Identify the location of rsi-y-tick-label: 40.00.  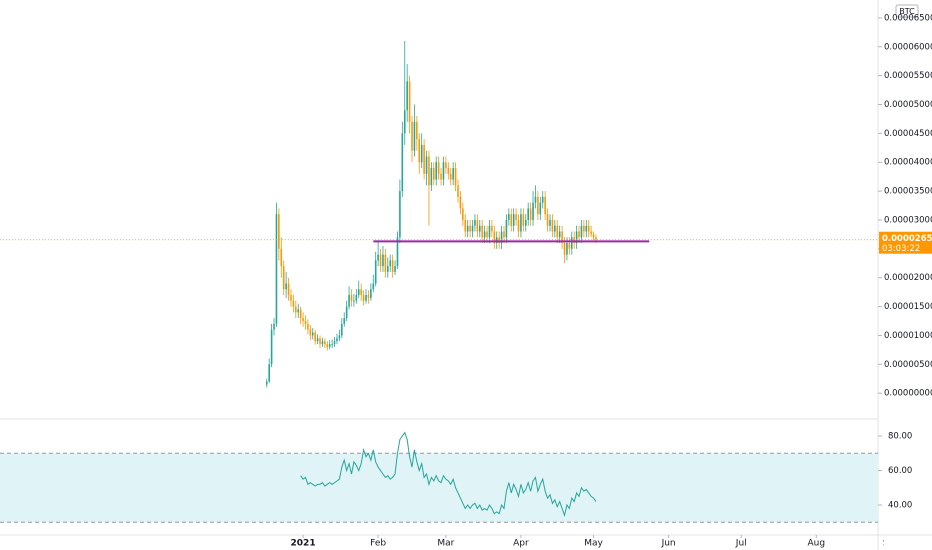
(900, 506).